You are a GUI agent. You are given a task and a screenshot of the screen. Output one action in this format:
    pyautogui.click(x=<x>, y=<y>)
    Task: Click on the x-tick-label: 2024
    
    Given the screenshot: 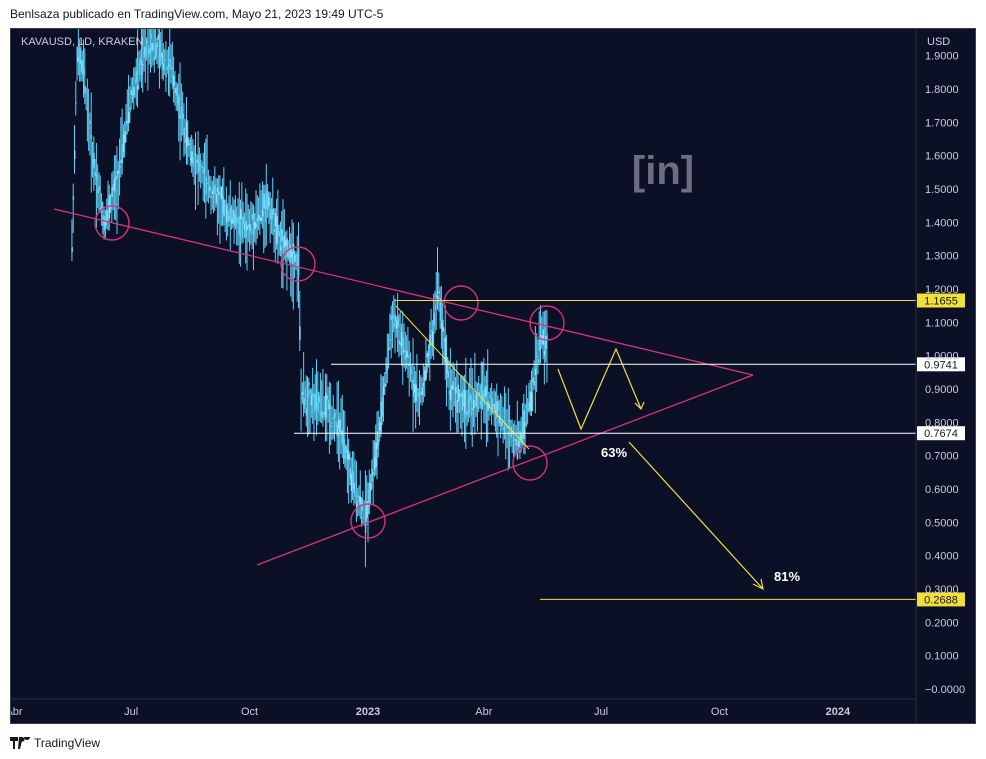 What is the action you would take?
    pyautogui.click(x=838, y=712)
    